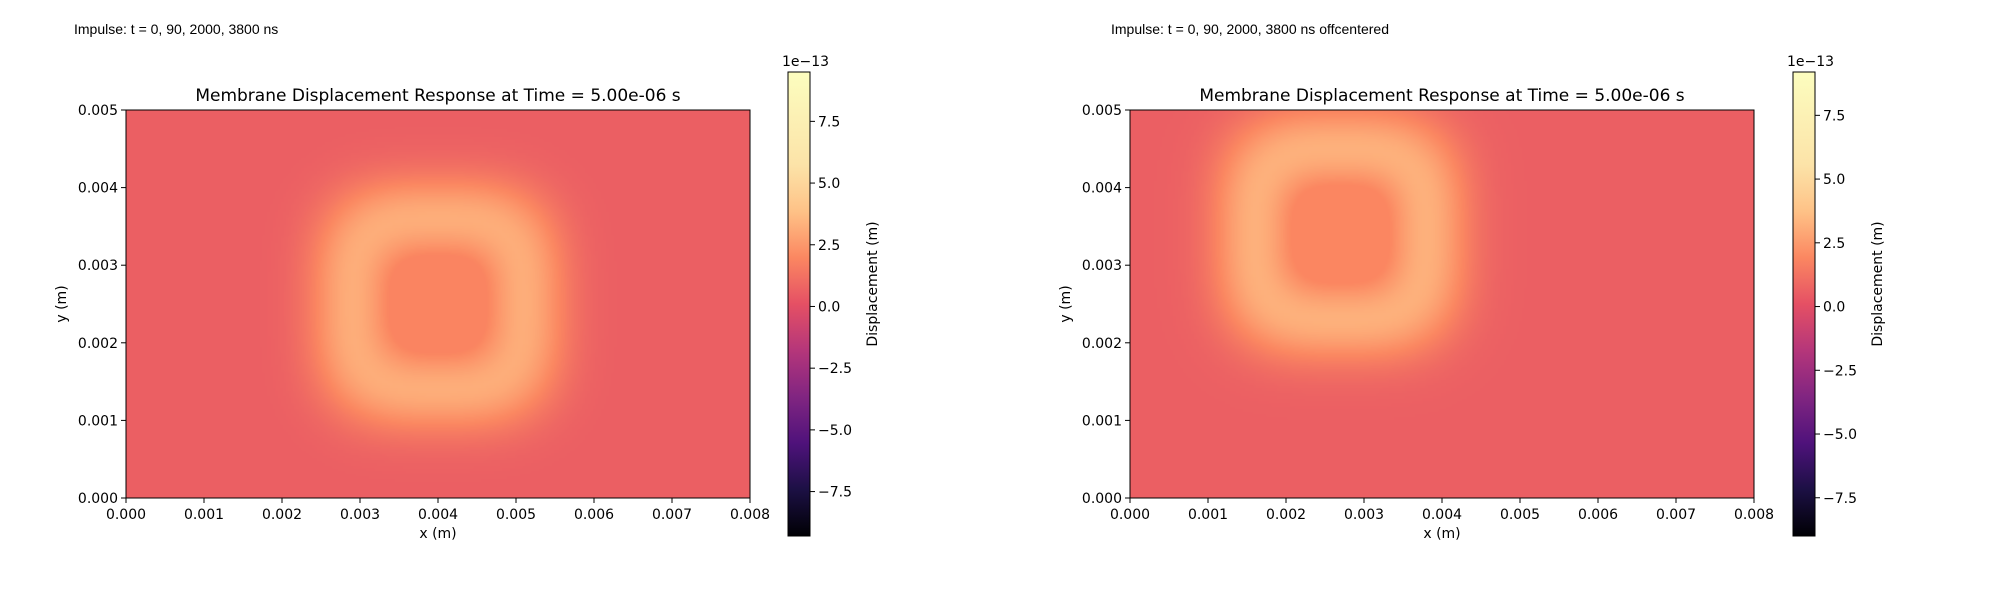 This screenshot has width=2000, height=600. Describe the element at coordinates (176, 29) in the screenshot. I see `figure-caption: Impulse: t = 0, 90, 2000, 3800 ns` at that location.